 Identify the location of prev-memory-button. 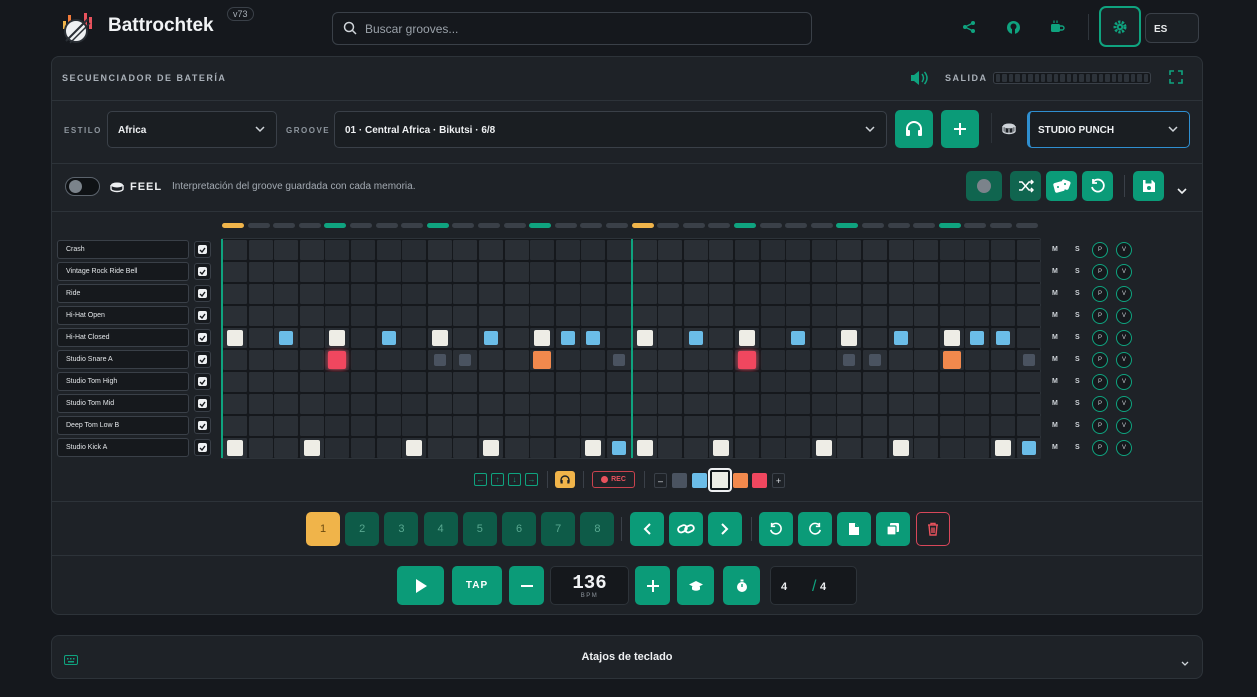
(647, 529).